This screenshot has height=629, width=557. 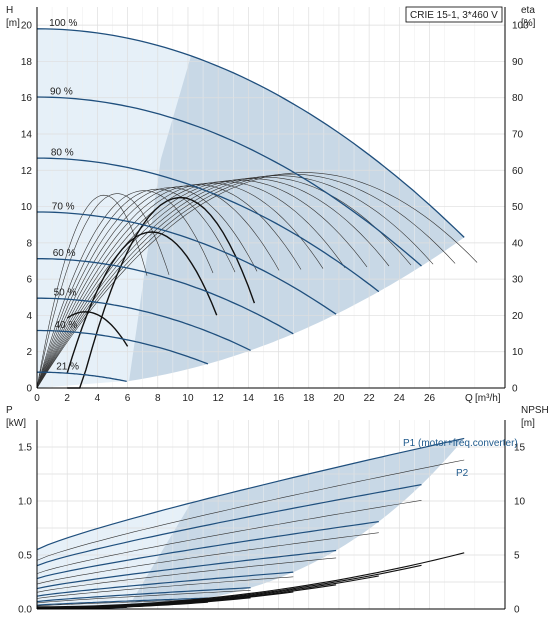 What do you see at coordinates (37, 398) in the screenshot?
I see `top-x-tick-label: 0` at bounding box center [37, 398].